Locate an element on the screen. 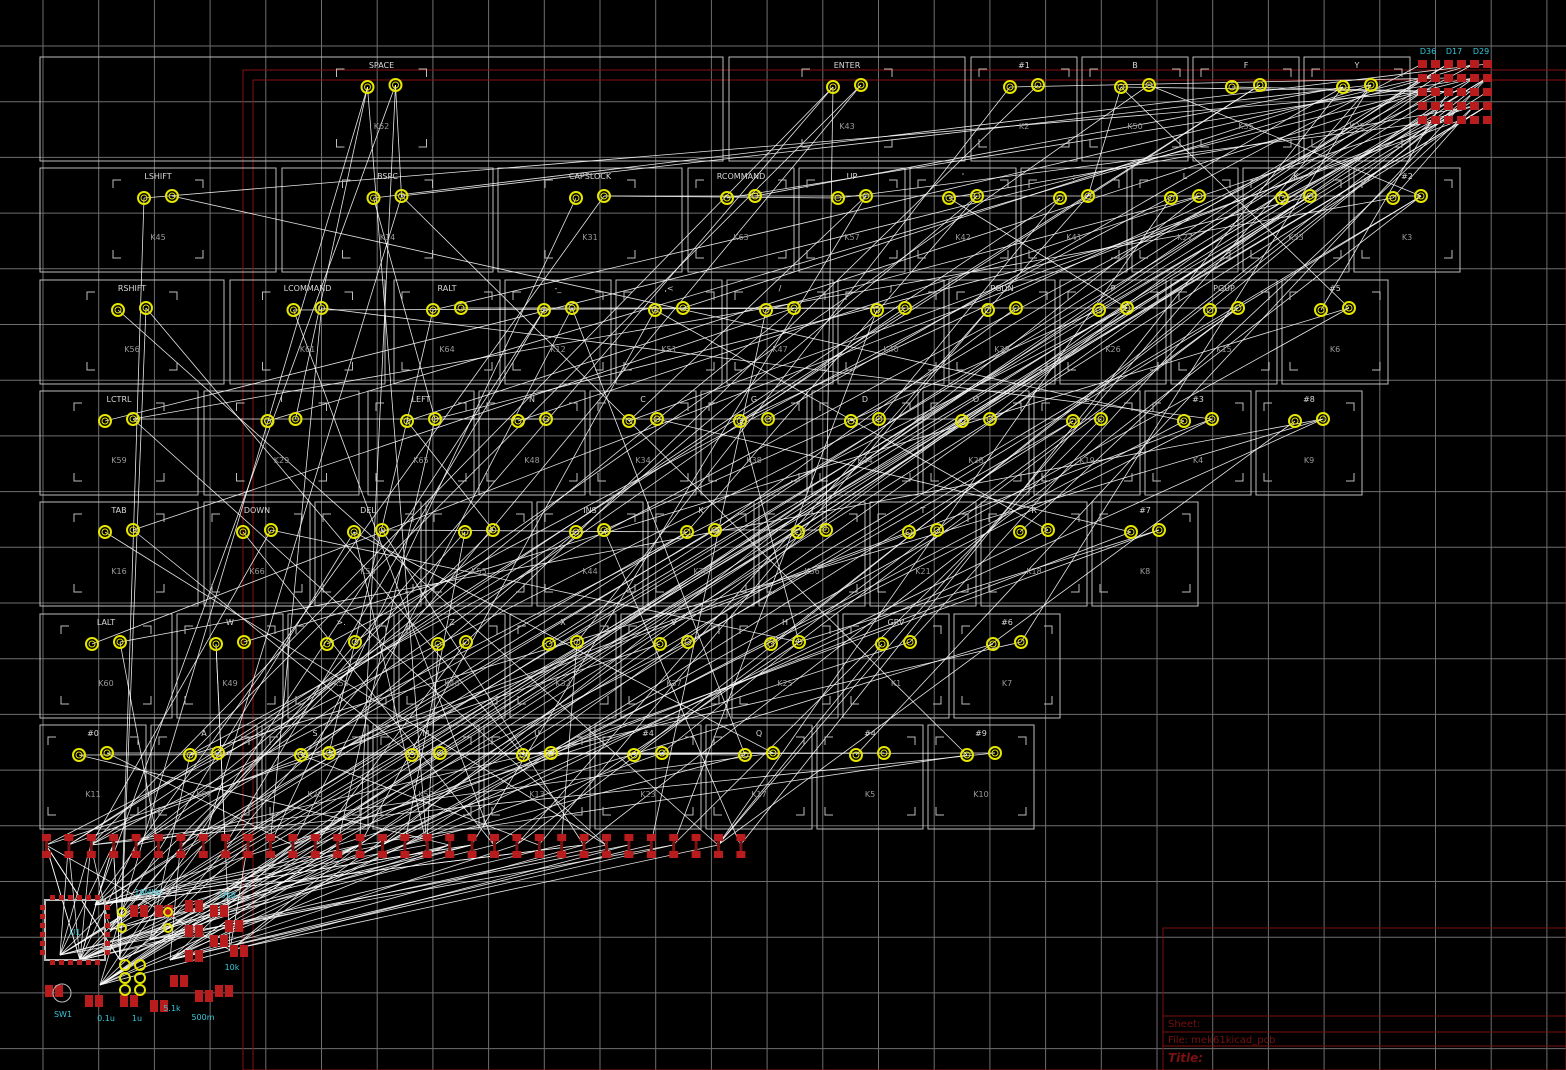 The width and height of the screenshot is (1566, 1070). key-switch-k47: / K47 is located at coordinates (780, 327).